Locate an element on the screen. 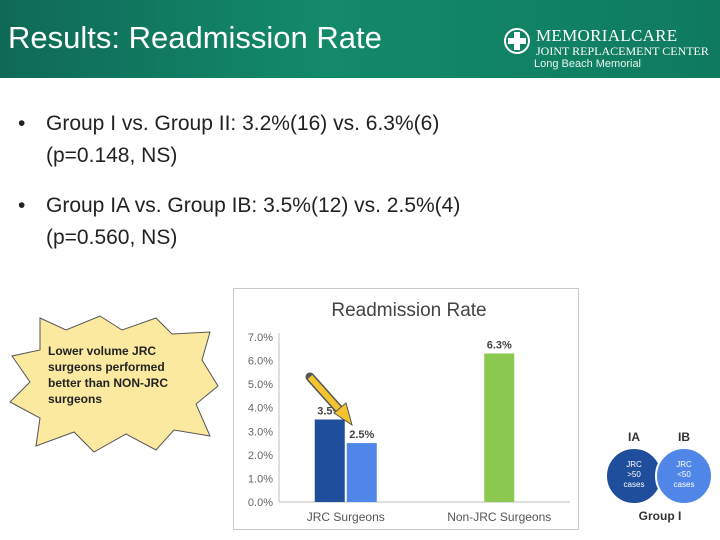  group-ib-text: cases is located at coordinates (684, 484).